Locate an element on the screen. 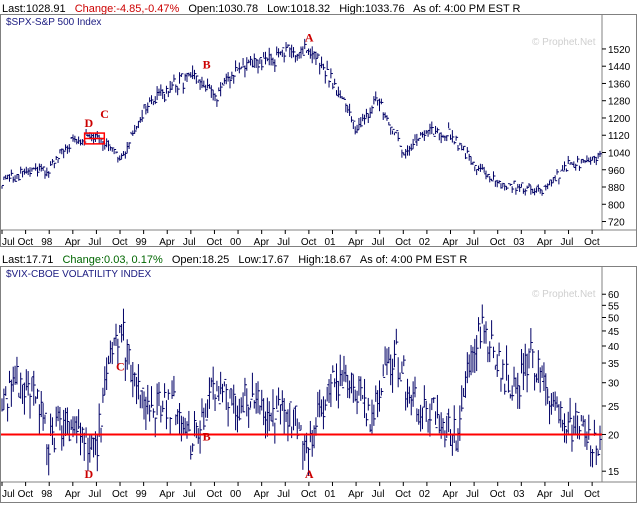 Image resolution: width=640 pixels, height=505 pixels. panel-title: $SPX-S&P 500 Index is located at coordinates (53, 22).